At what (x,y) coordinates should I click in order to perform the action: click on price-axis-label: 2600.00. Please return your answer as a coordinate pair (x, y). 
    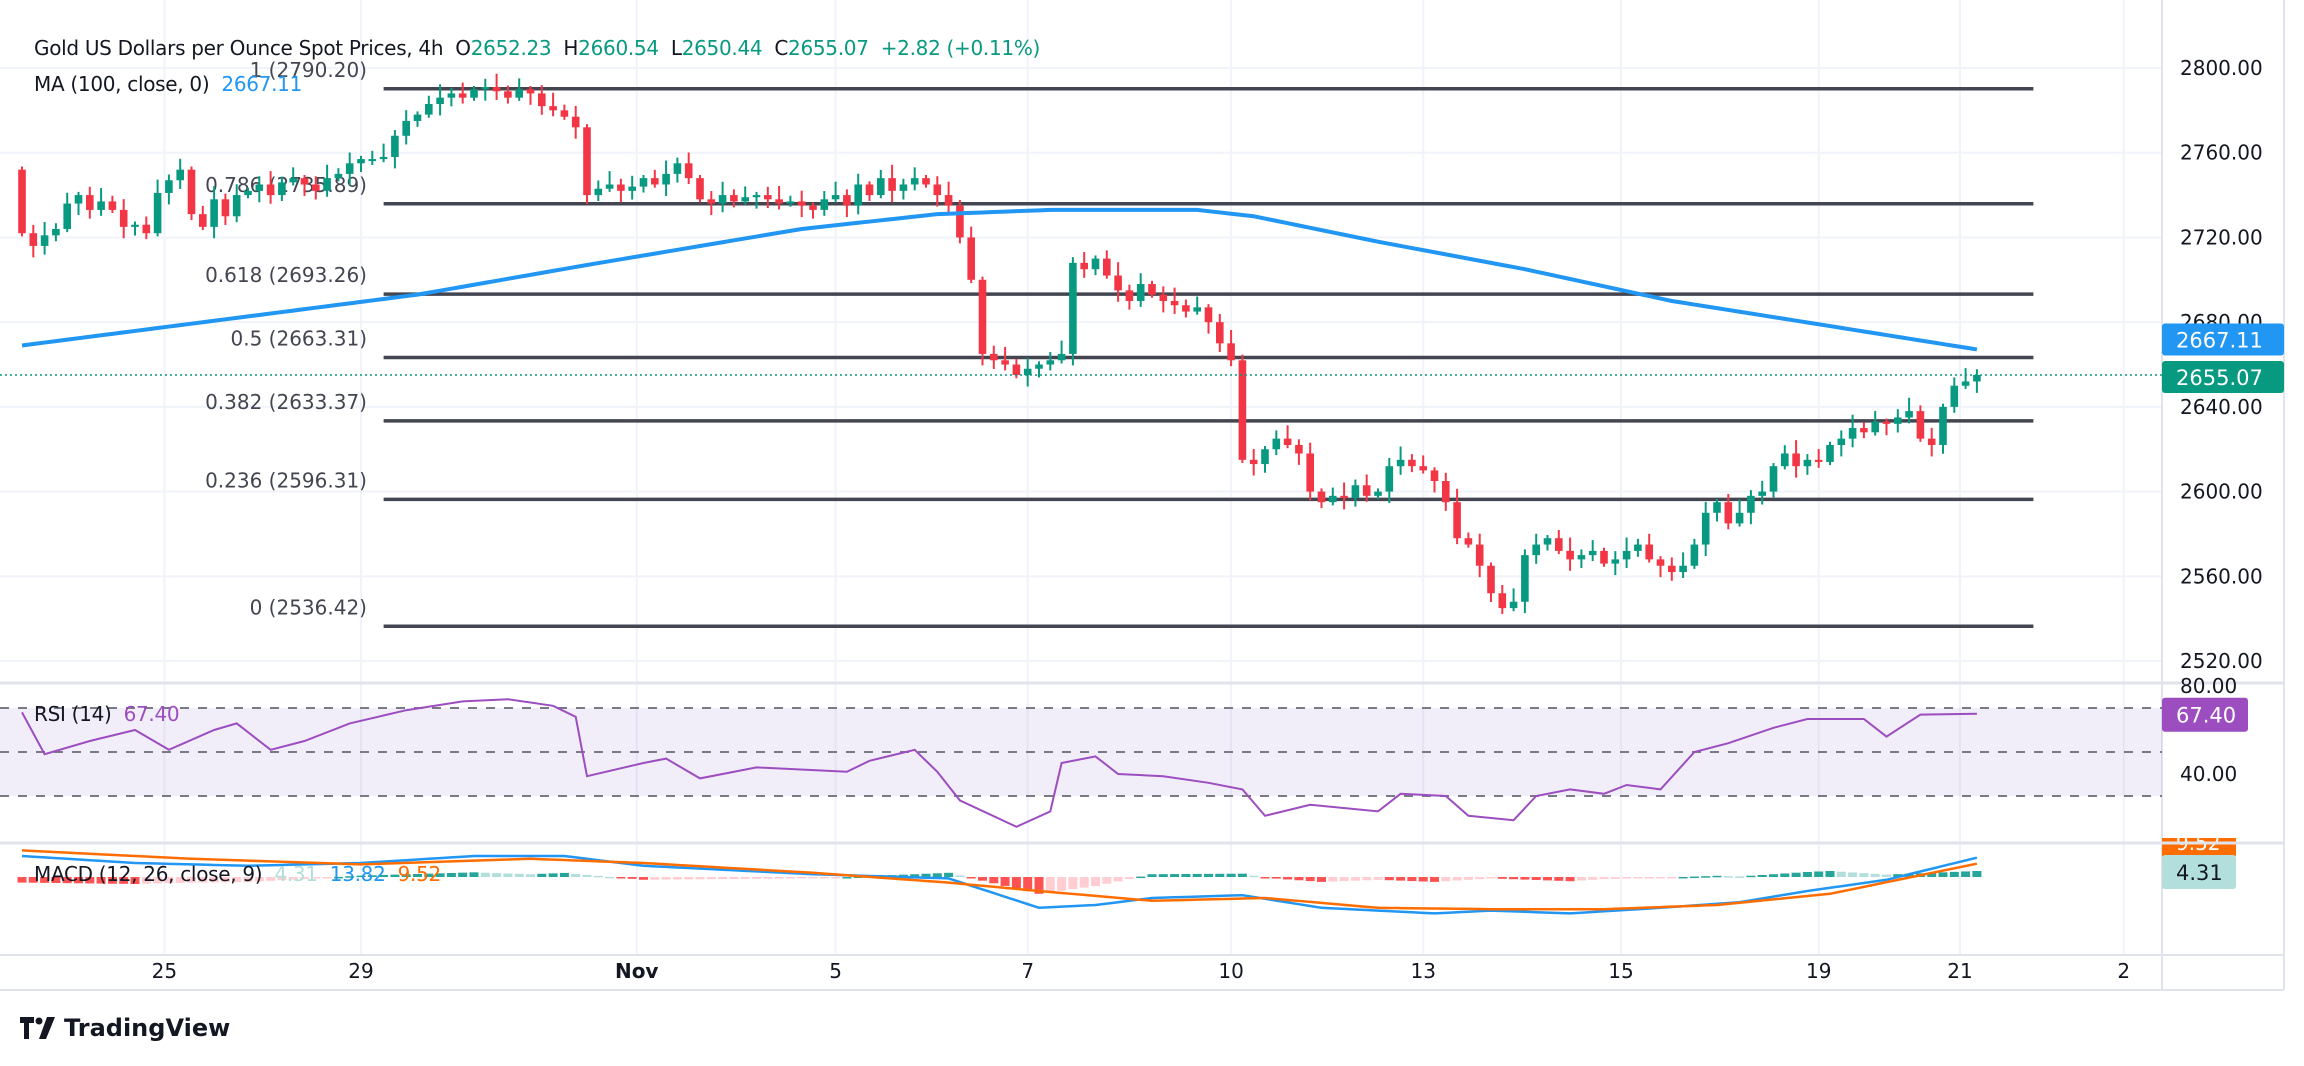
    Looking at the image, I should click on (2221, 492).